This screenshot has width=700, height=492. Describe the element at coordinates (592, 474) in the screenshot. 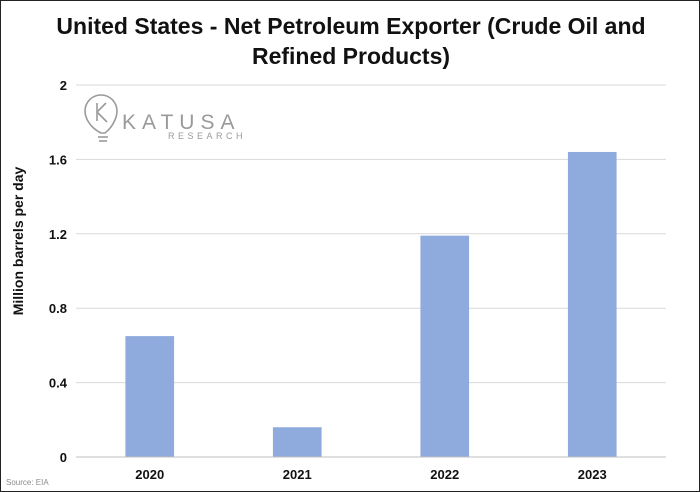

I see `x-tick-label: 2023` at that location.